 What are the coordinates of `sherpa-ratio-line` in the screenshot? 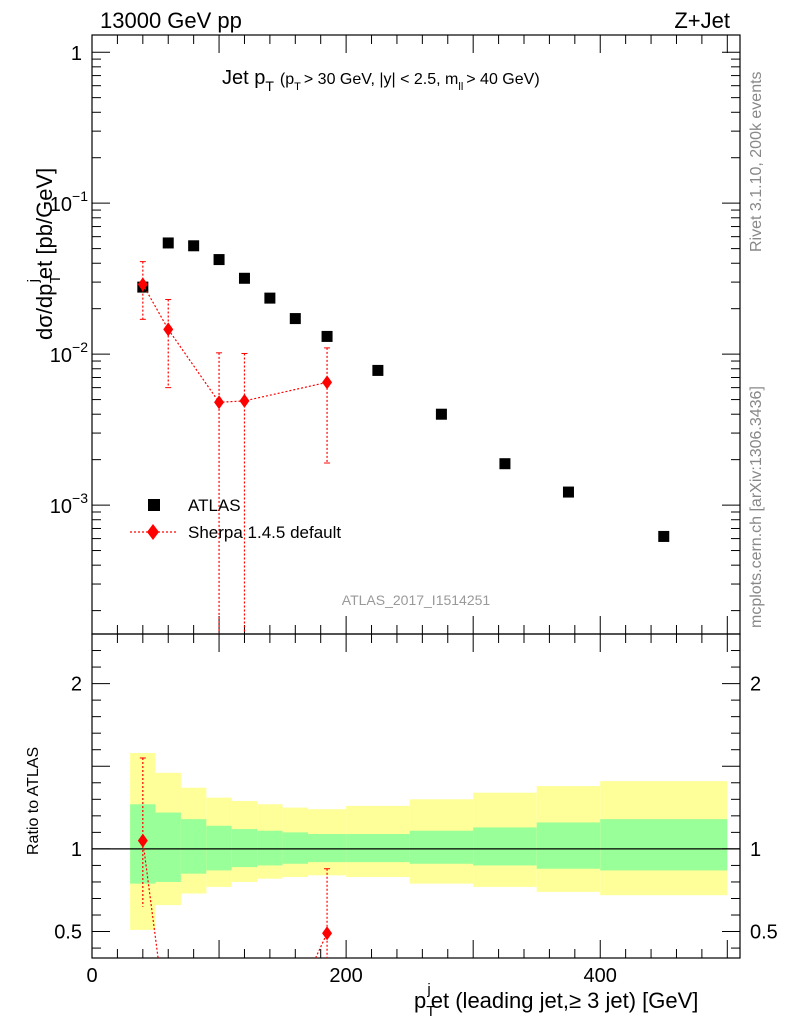 It's located at (321, 945).